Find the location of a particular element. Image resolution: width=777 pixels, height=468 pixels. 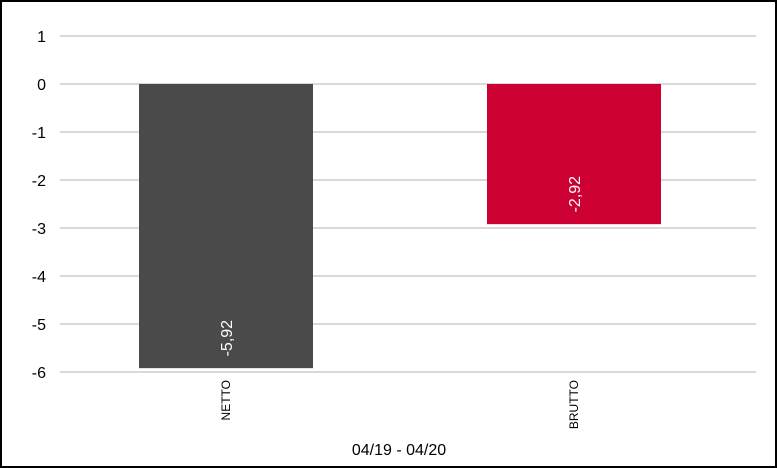

y-tick-label: -2 is located at coordinates (39, 181).